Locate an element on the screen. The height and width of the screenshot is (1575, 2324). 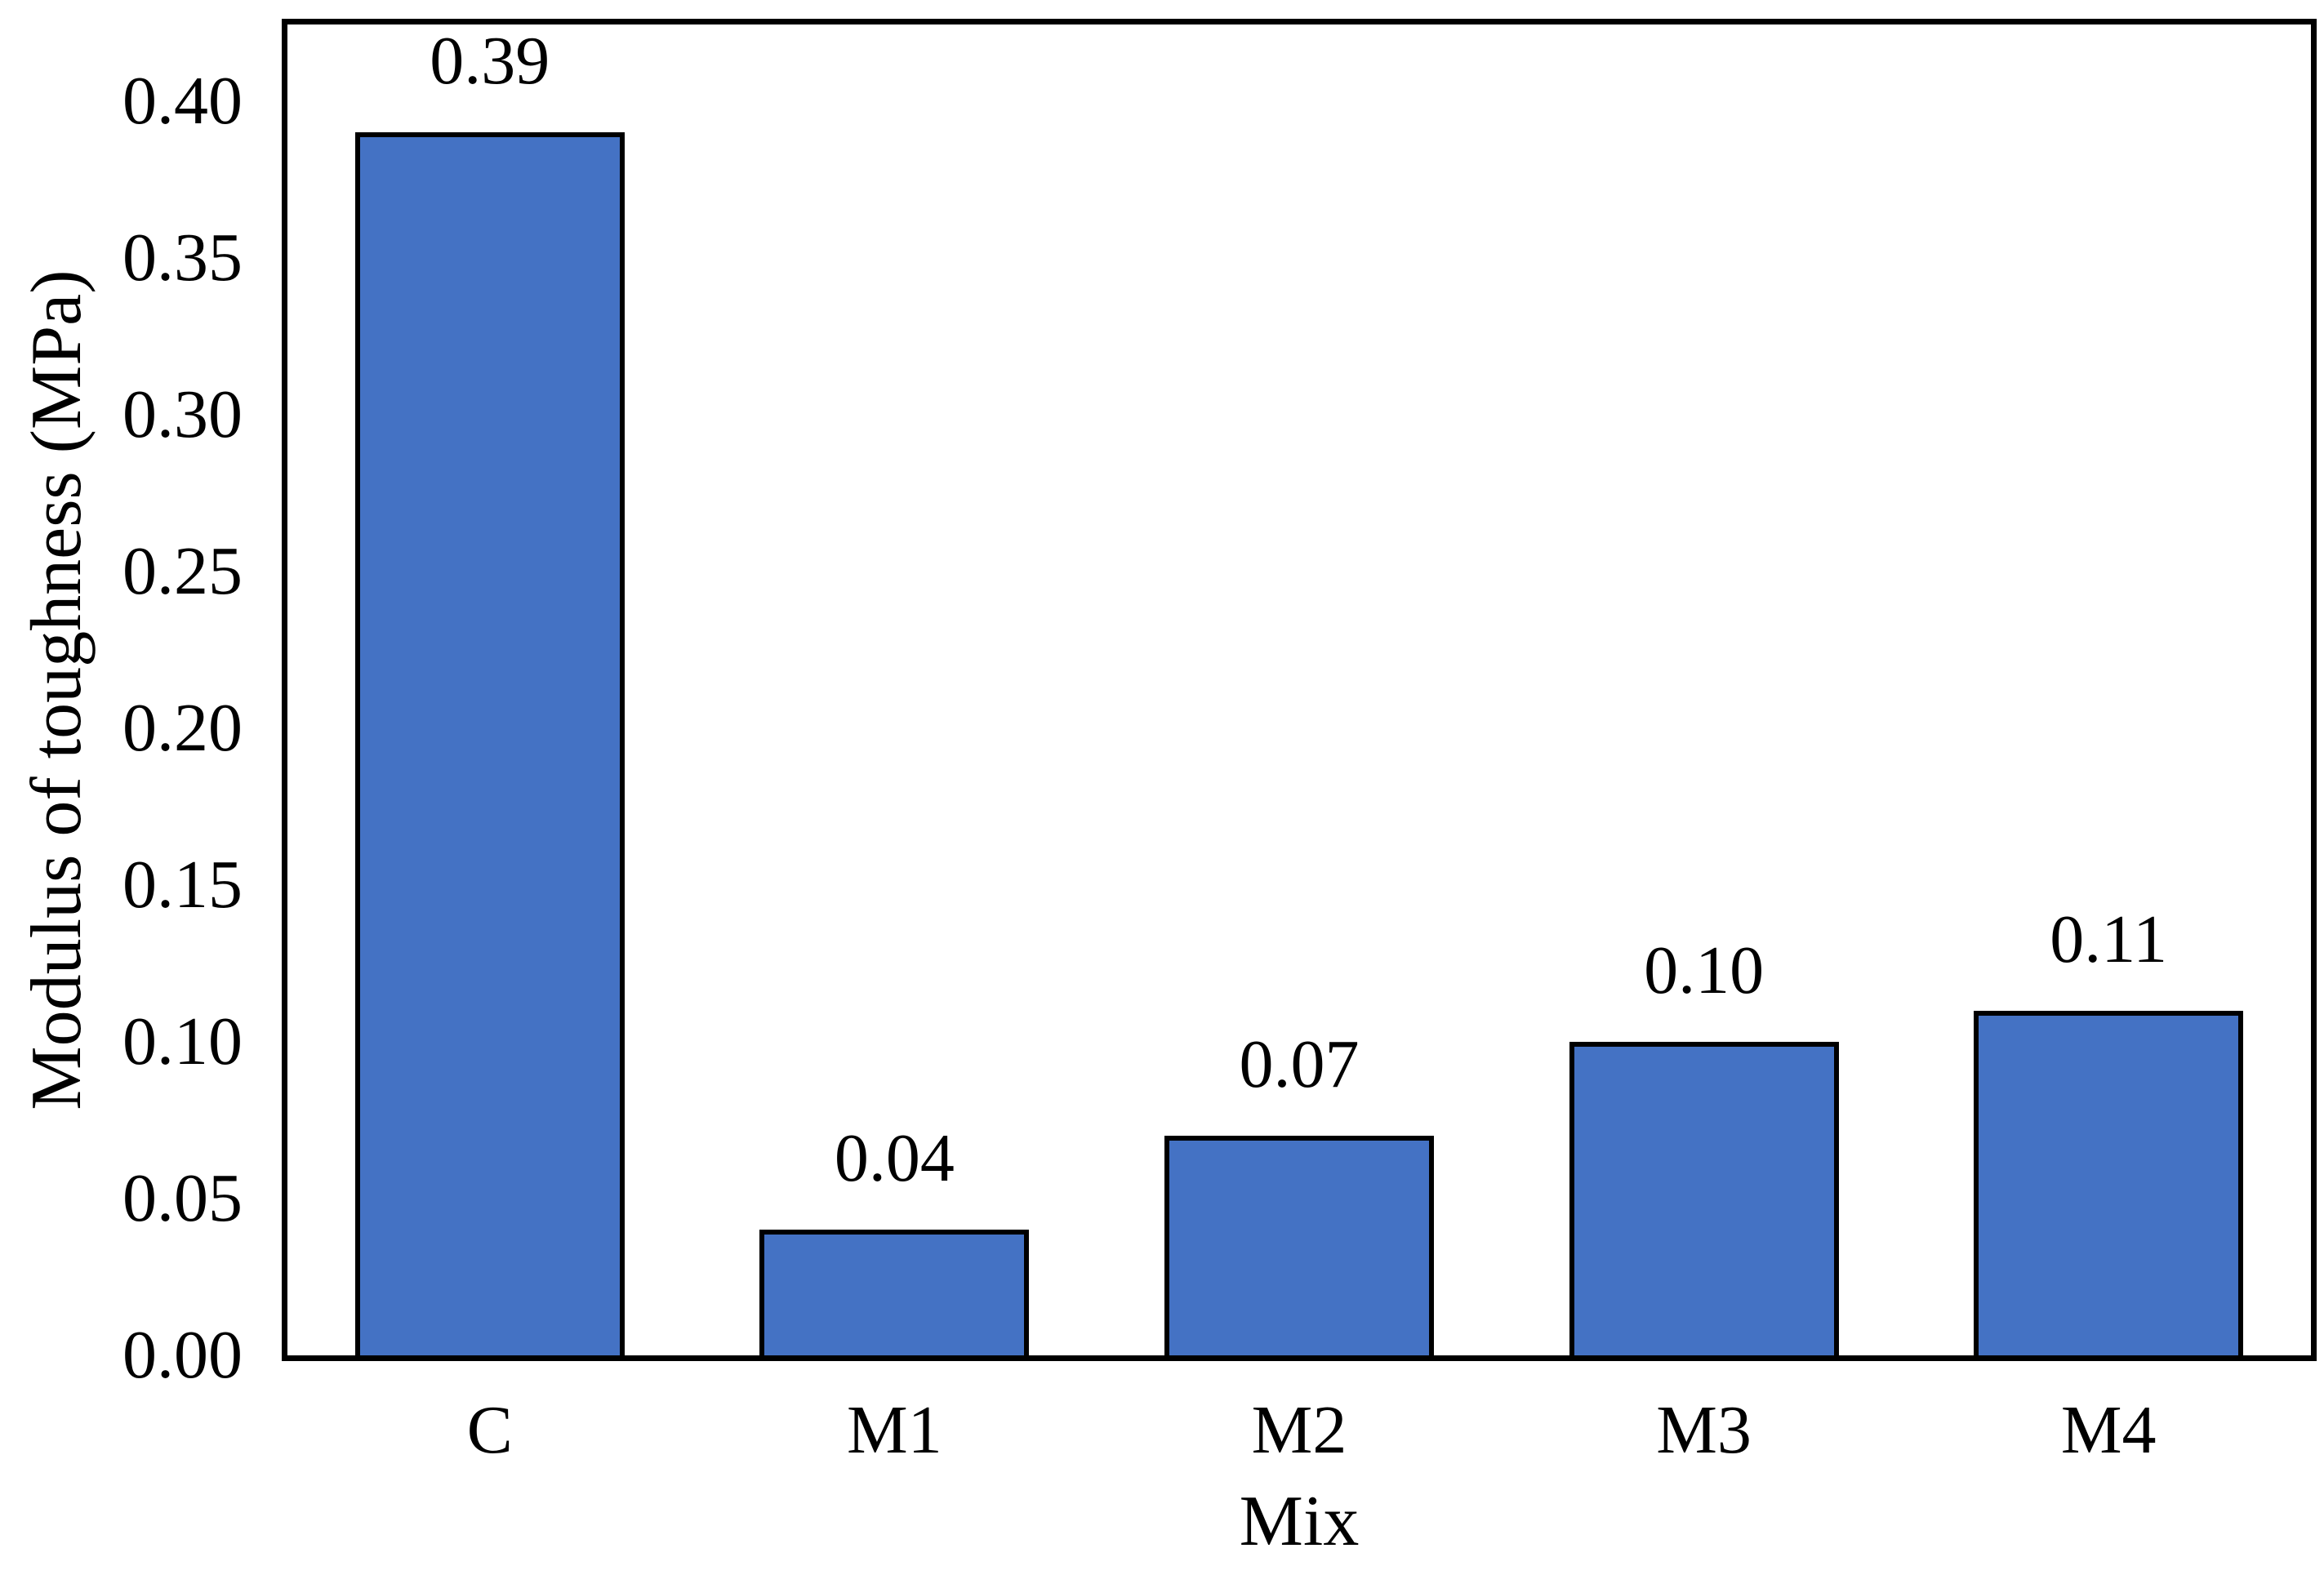
bar-C is located at coordinates (490, 743).